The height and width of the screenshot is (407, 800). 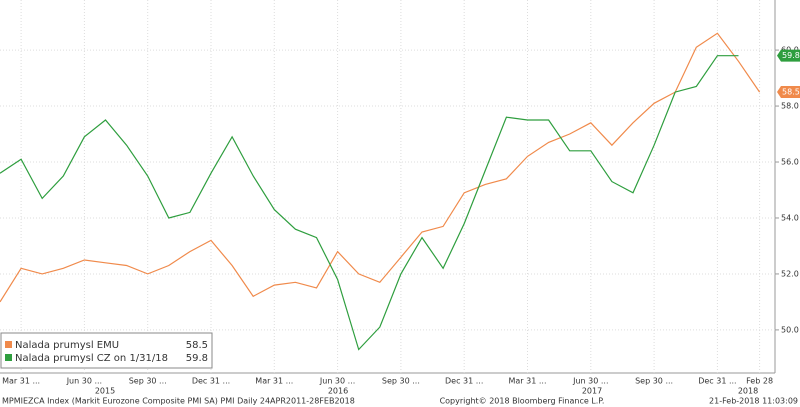 I want to click on legend-box, so click(x=106, y=350).